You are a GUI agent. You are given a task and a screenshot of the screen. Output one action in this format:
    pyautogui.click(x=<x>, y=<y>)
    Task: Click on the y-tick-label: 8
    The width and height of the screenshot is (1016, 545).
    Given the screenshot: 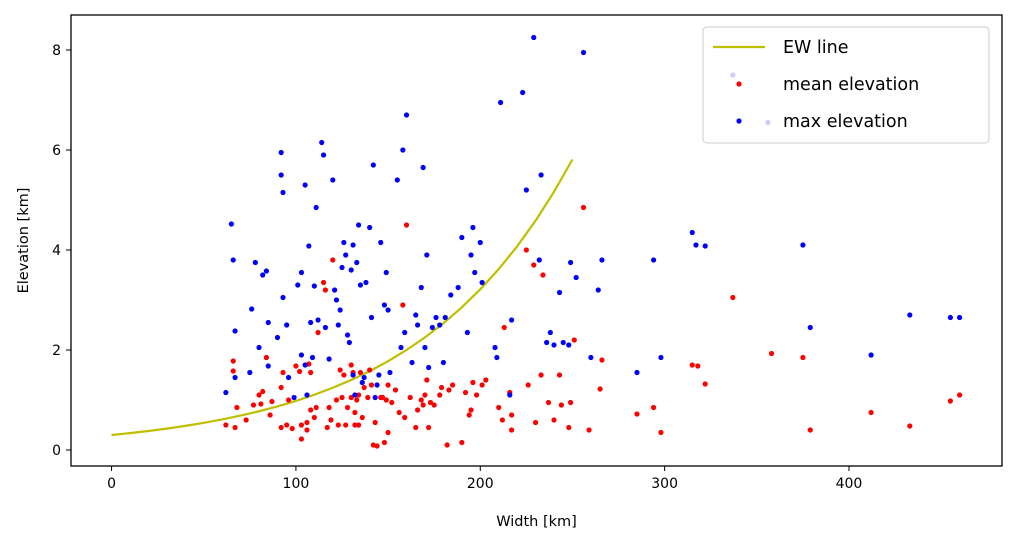 What is the action you would take?
    pyautogui.click(x=56, y=51)
    